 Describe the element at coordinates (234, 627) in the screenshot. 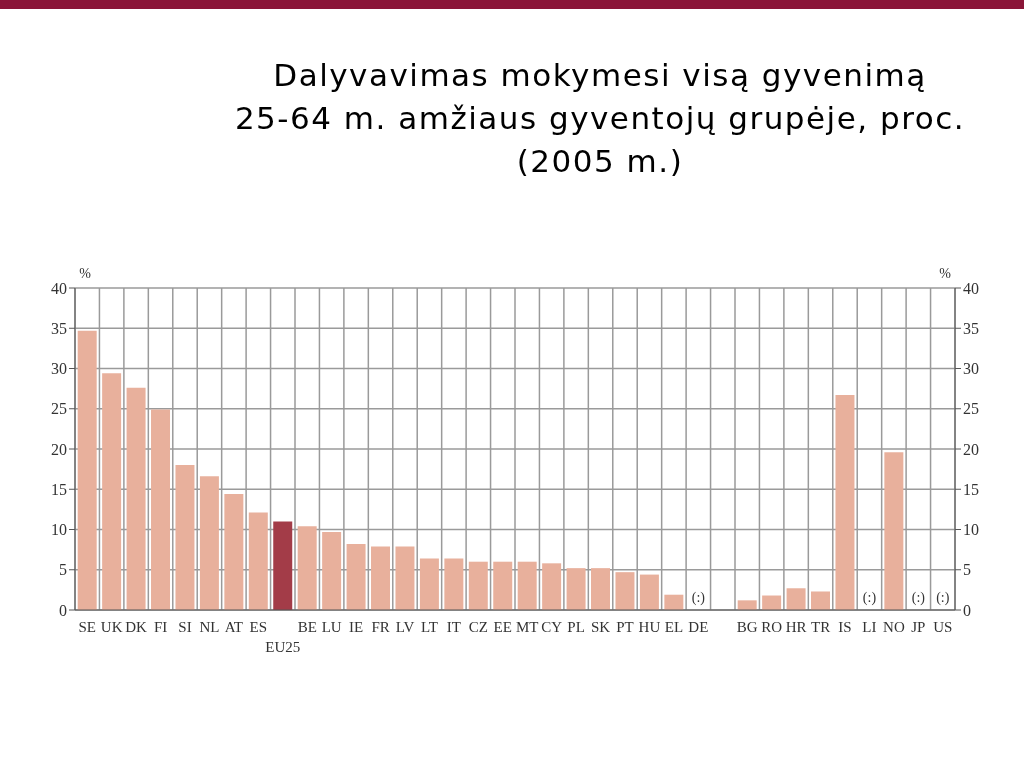

I see `x-tick-label: AT` at that location.